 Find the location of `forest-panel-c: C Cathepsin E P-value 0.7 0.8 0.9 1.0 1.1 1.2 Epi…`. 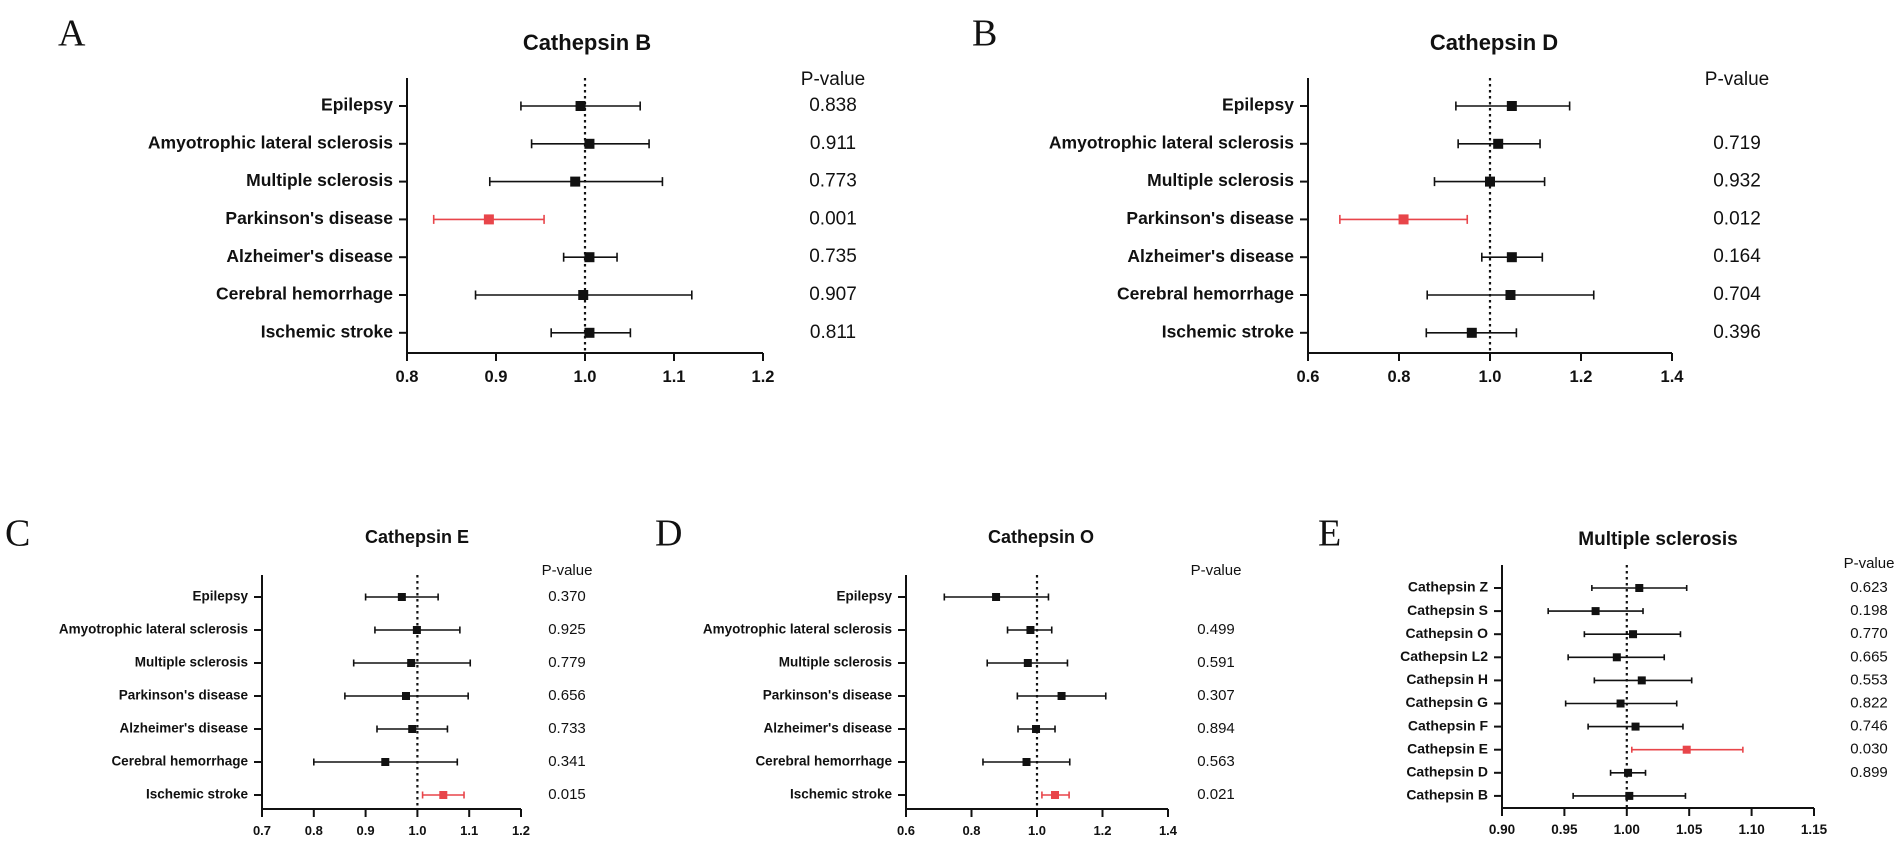

forest-panel-c: C Cathepsin E P-value 0.7 0.8 0.9 1.0 1.1 1.2 Epi… is located at coordinates (298, 675).